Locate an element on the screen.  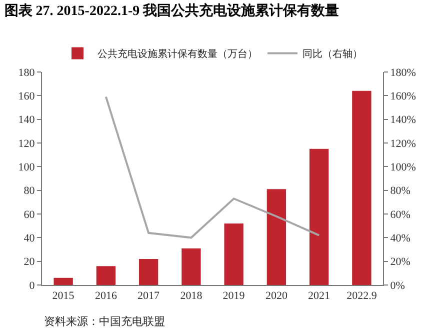
y2-tick-label: 60% is located at coordinates (400, 214).